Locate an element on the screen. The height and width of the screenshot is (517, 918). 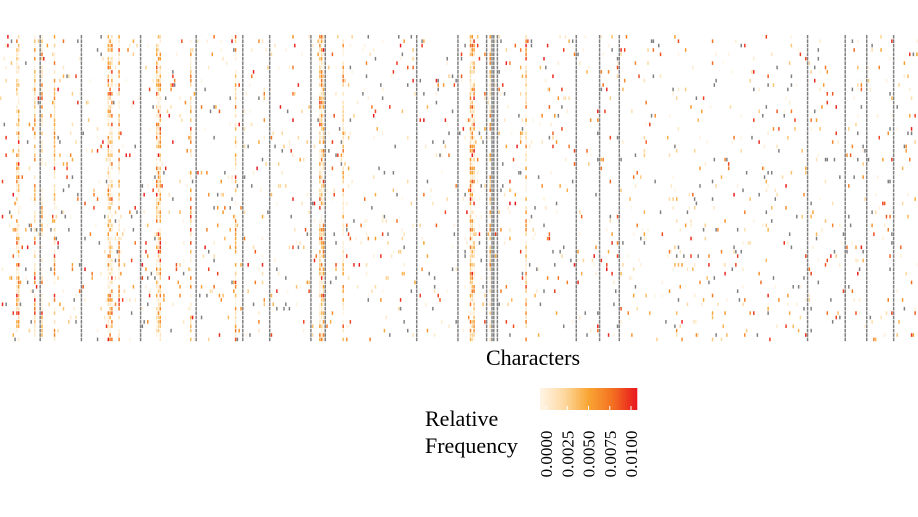
colorbar-segment is located at coordinates (595, 399).